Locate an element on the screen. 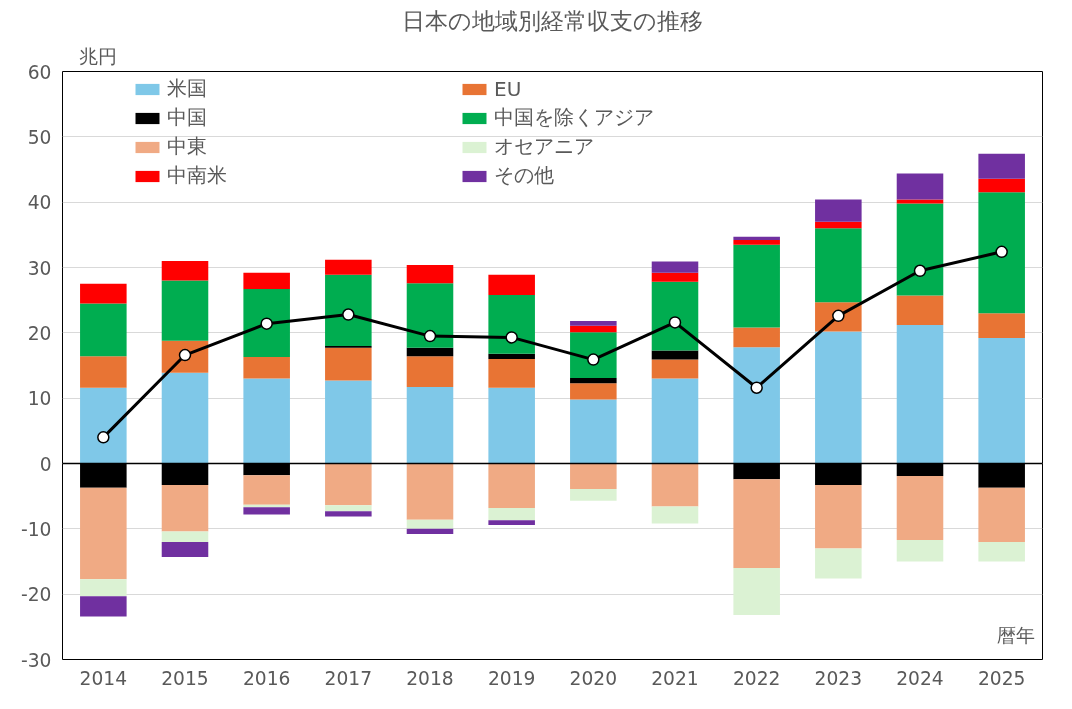 The height and width of the screenshot is (709, 1072). x-tick-label: 2024 is located at coordinates (920, 678).